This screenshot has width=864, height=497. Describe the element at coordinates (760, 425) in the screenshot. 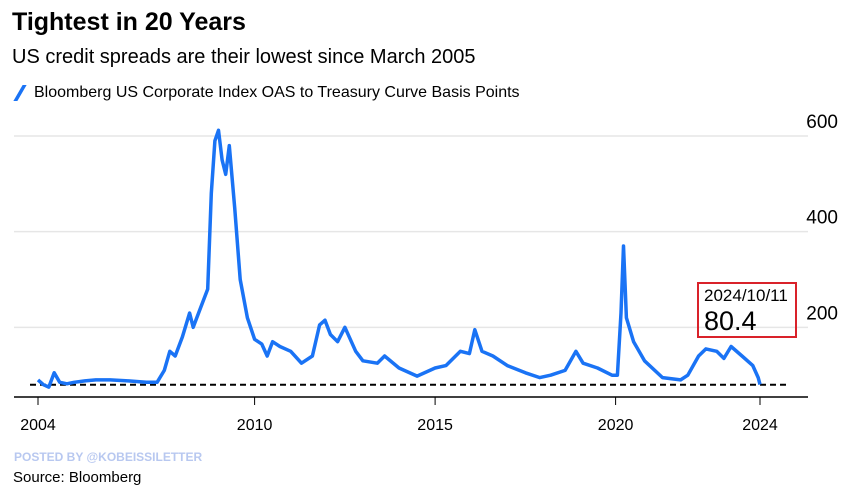

I see `x-tick-label: 2024` at that location.